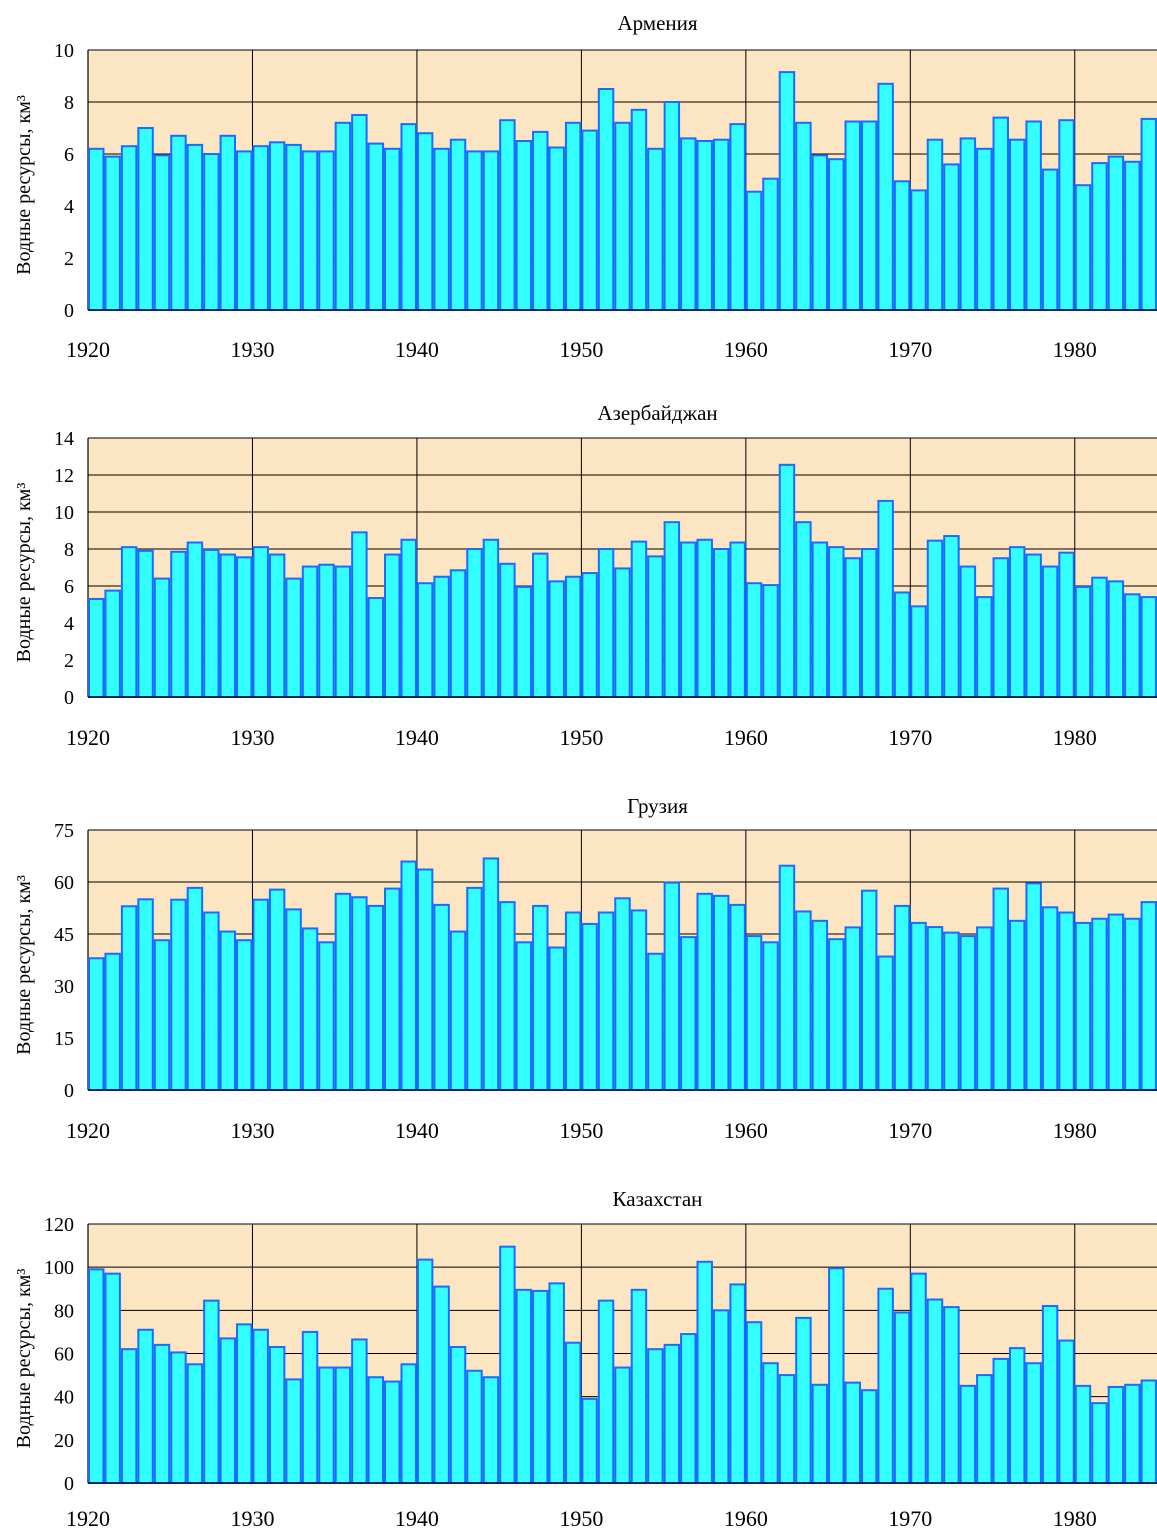 This screenshot has height=1537, width=1157. What do you see at coordinates (59, 1225) in the screenshot?
I see `y-tick-label: 120` at bounding box center [59, 1225].